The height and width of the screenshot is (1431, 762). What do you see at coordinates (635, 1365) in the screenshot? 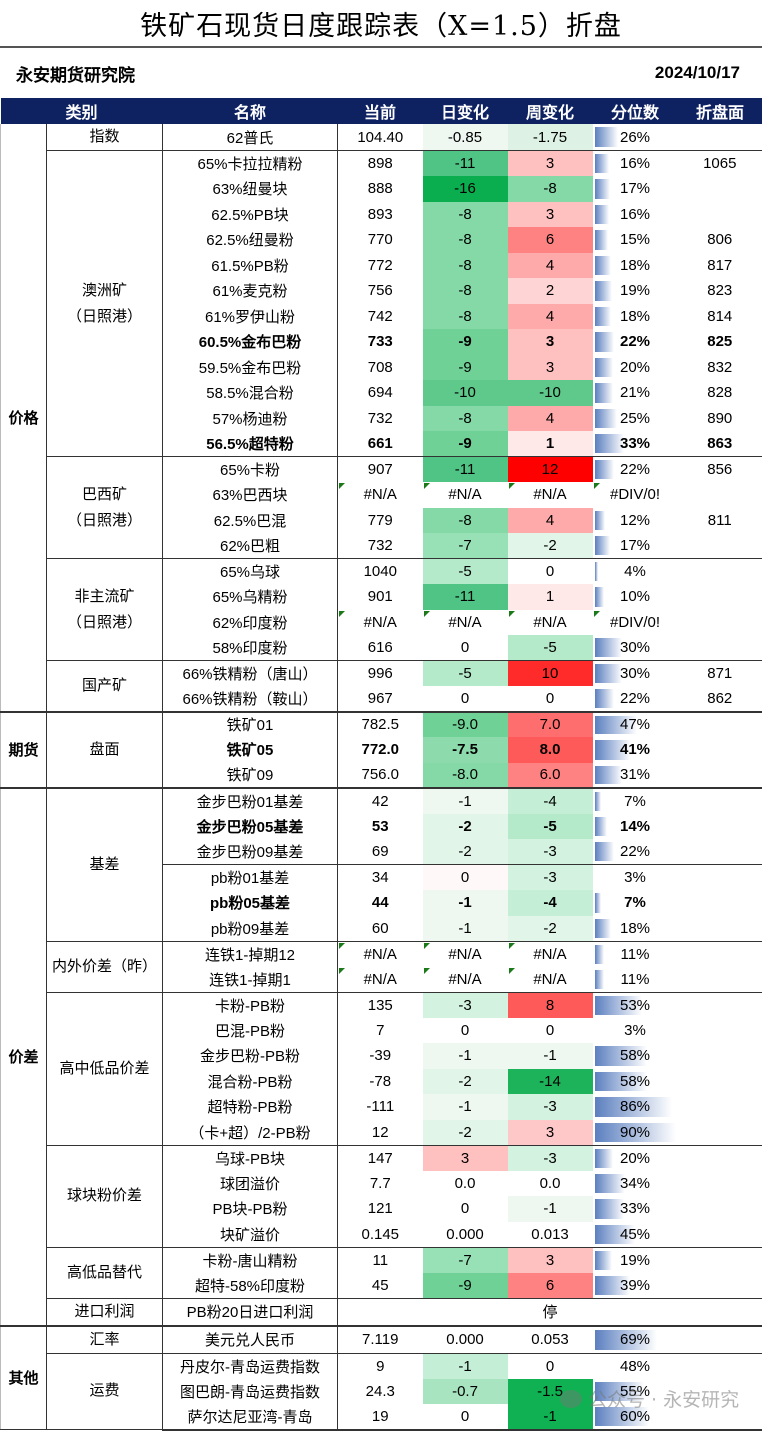
I see `quantile-cell: 48%` at bounding box center [635, 1365].